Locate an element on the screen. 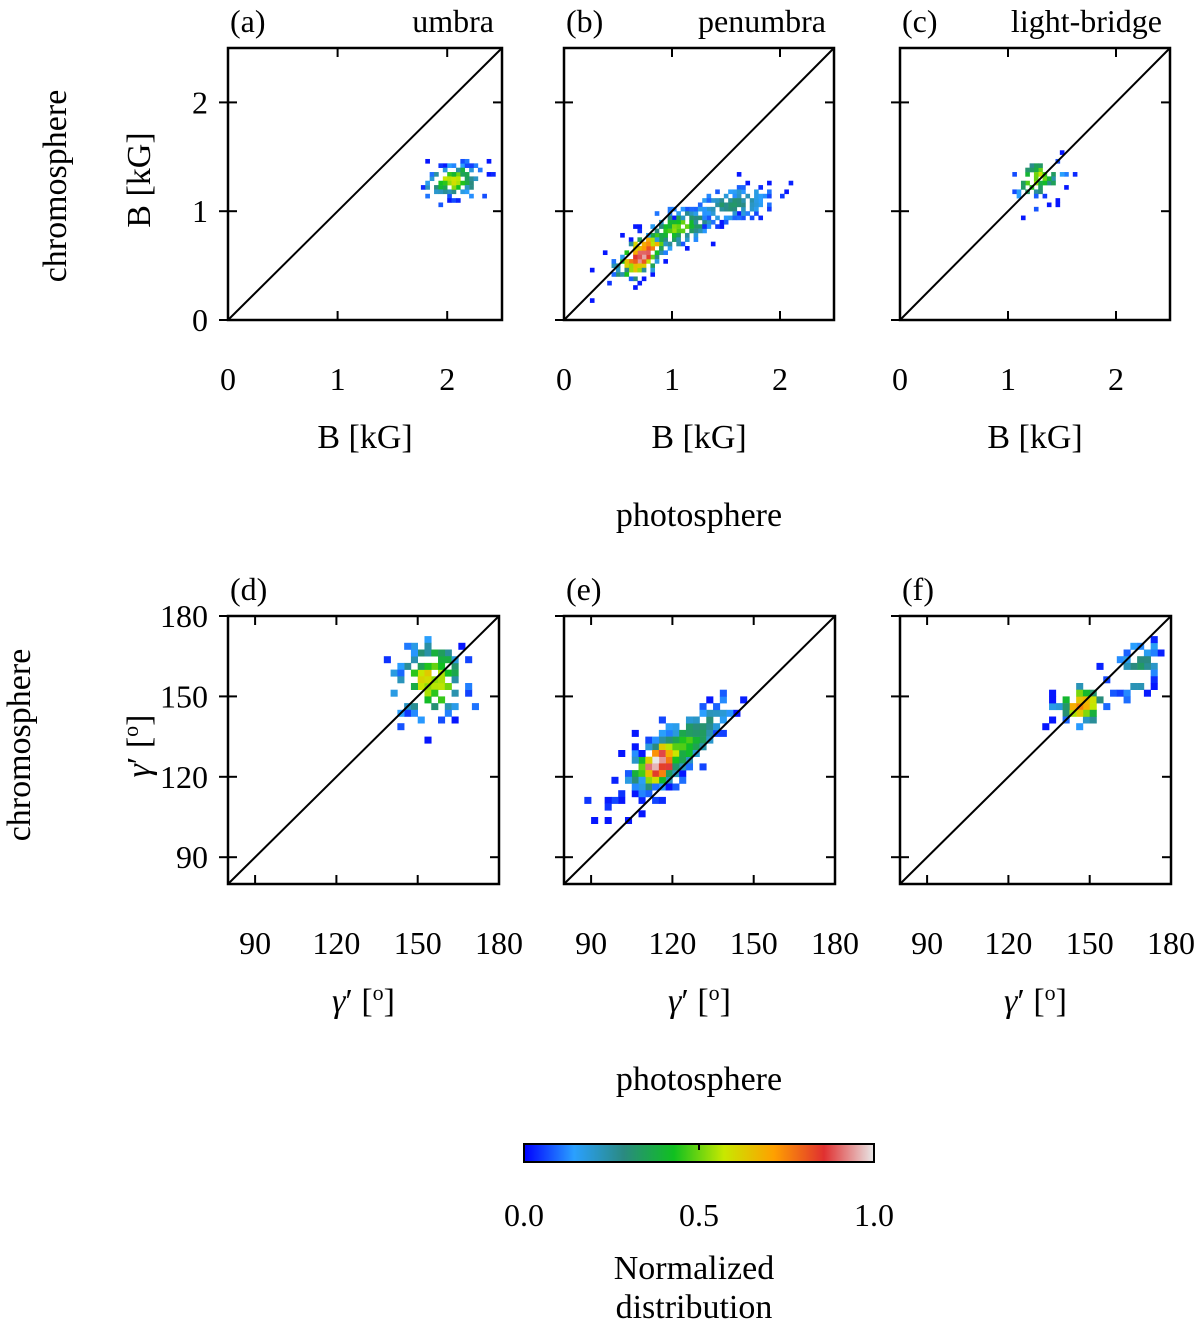 Image resolution: width=1200 pixels, height=1325 pixels. y-tick-label: 90 is located at coordinates (192, 857).